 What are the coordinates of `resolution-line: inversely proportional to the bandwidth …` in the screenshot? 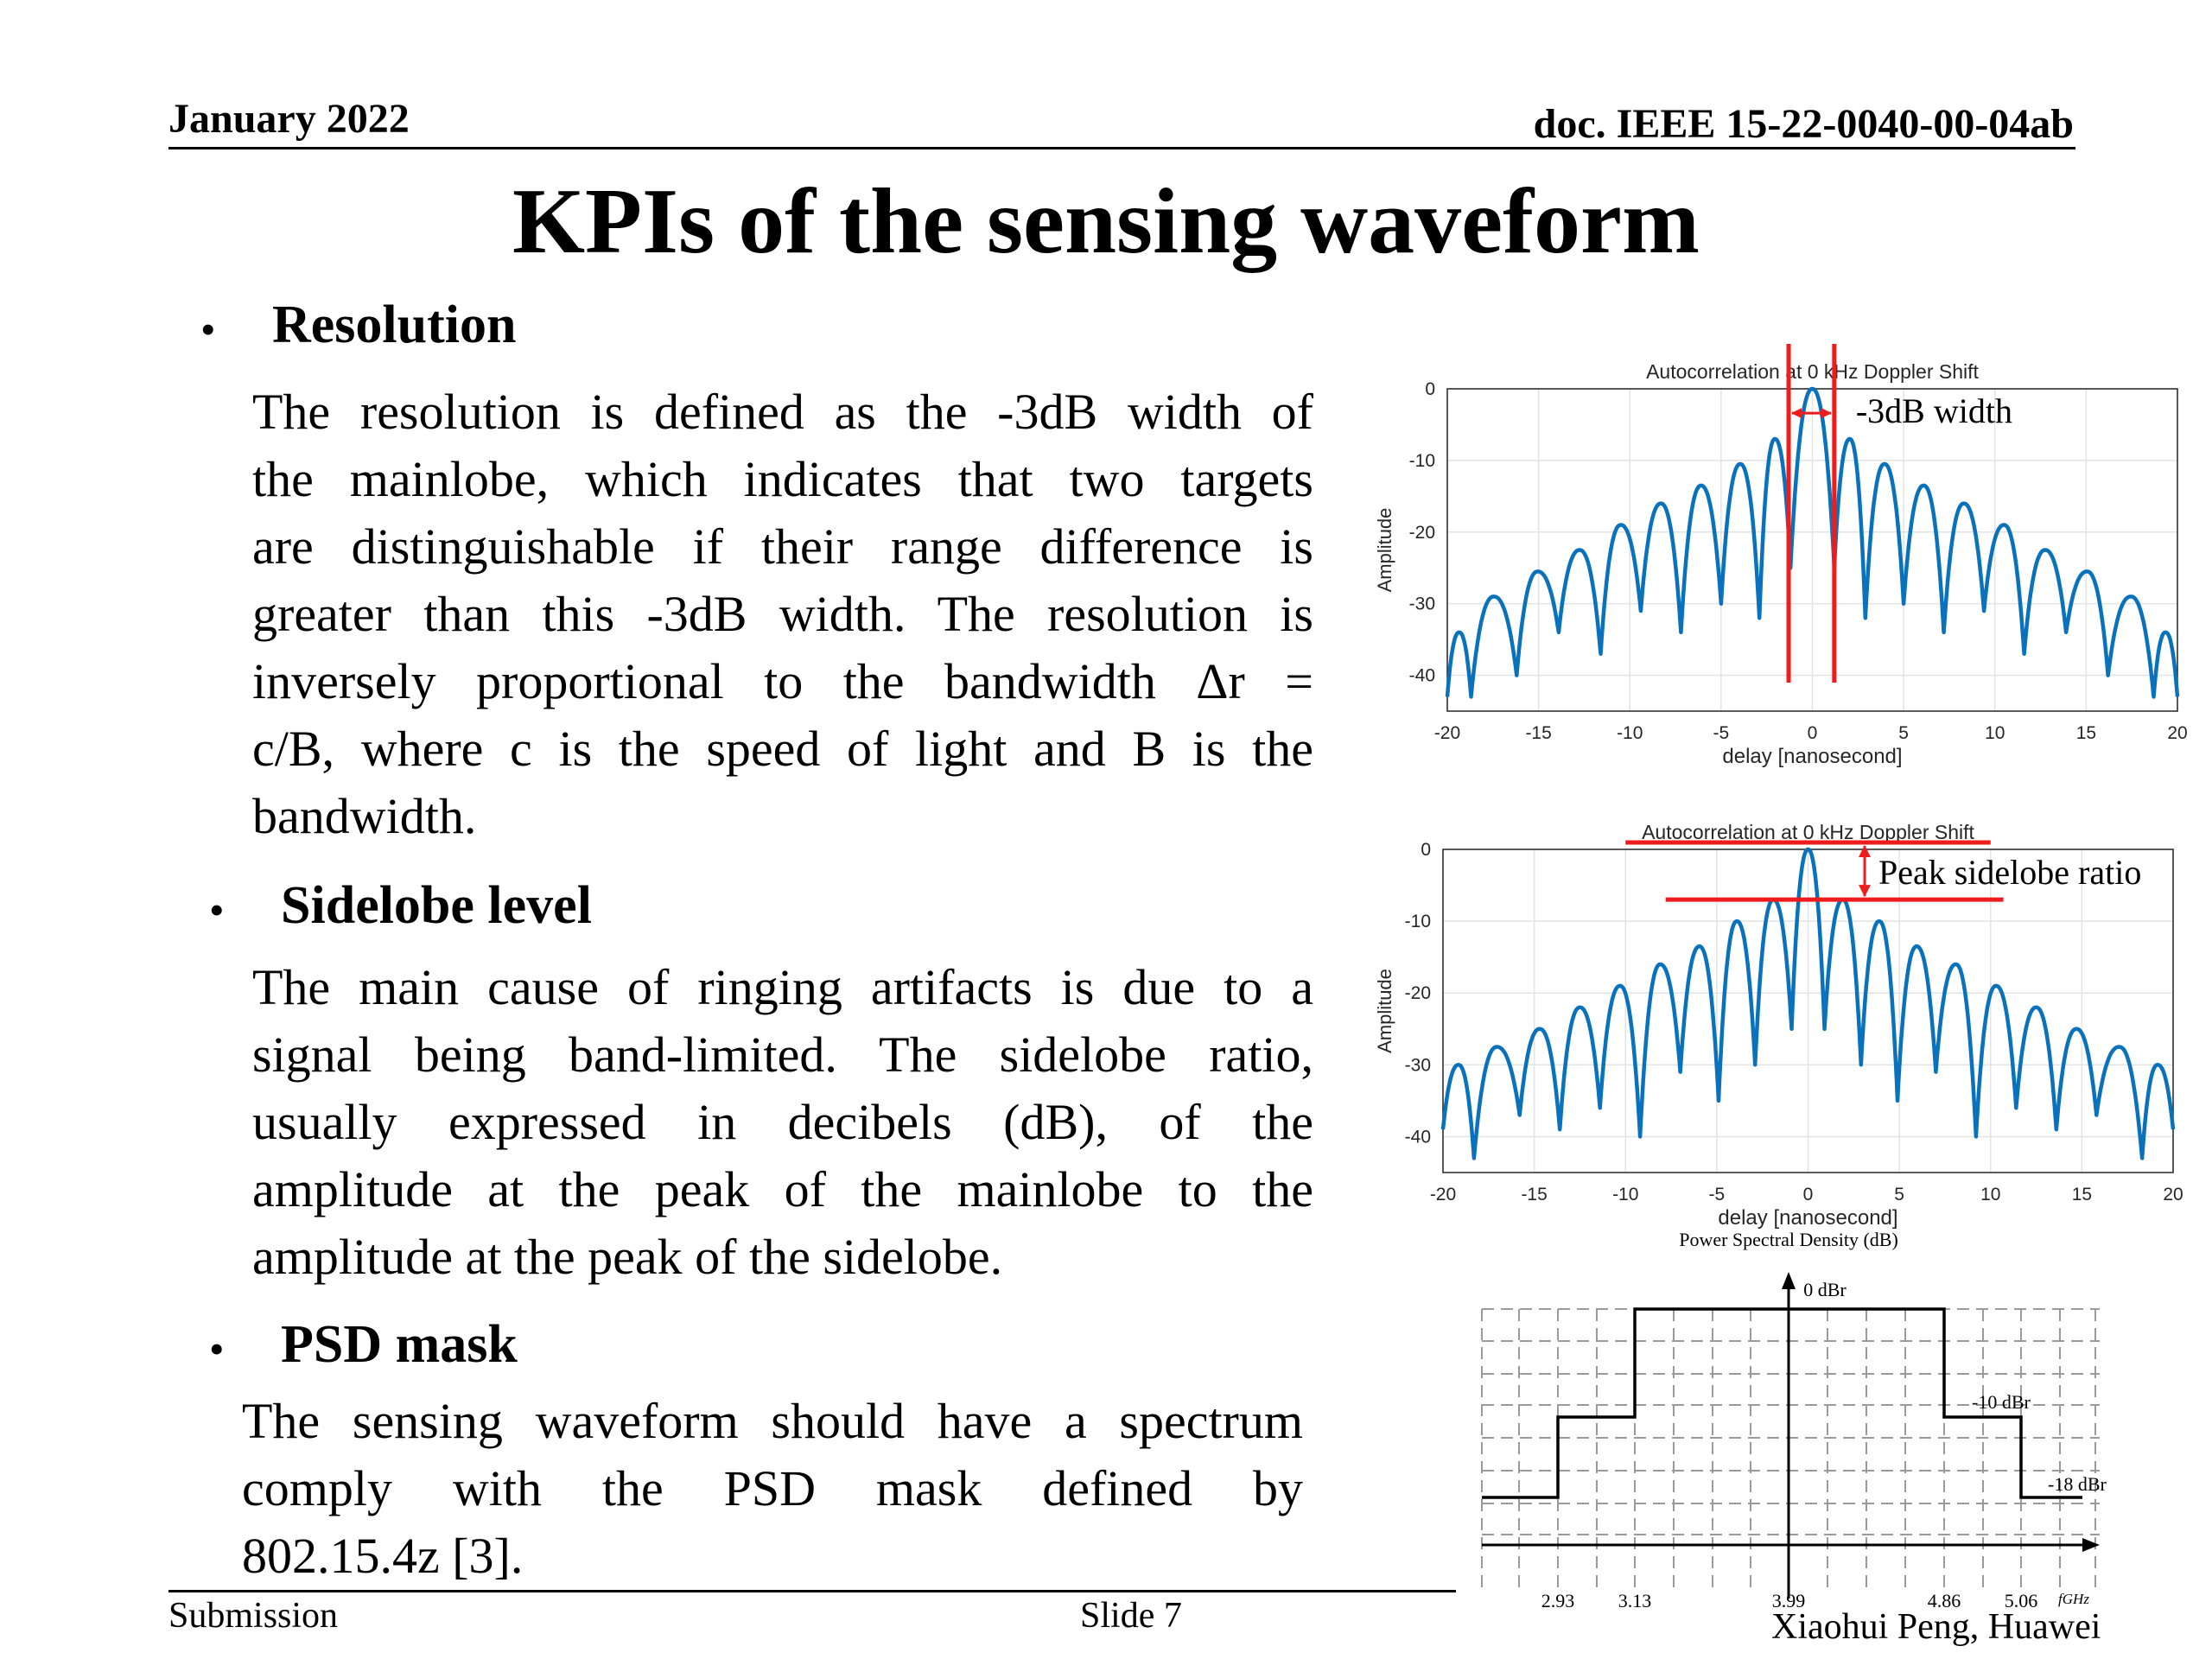 It's located at (782, 681).